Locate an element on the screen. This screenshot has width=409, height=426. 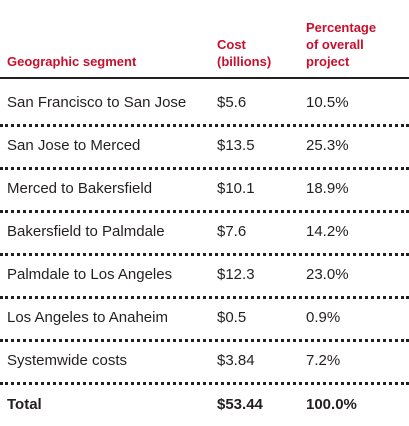
segment-cell: San Jose to Merced is located at coordinates (74, 145).